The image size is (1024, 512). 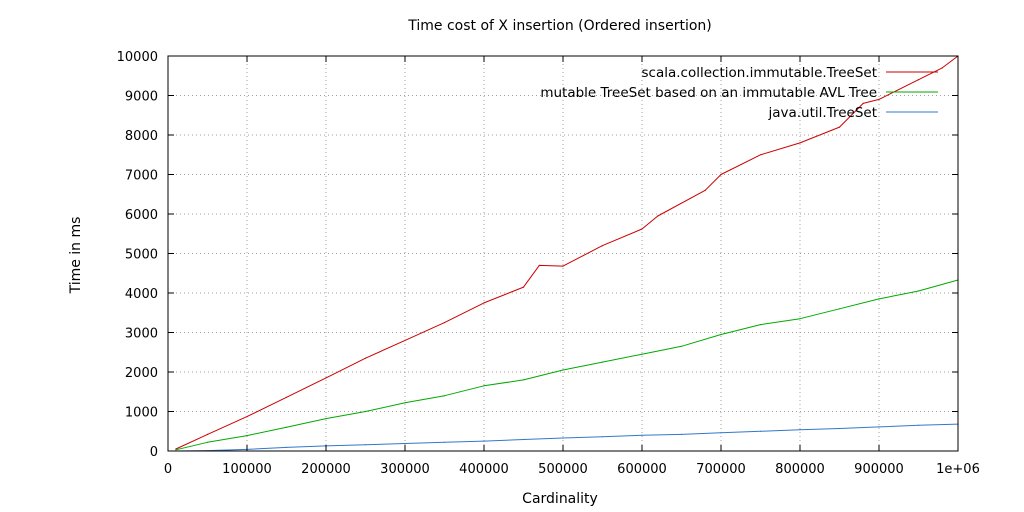 What do you see at coordinates (721, 469) in the screenshot?
I see `x-tick-label: 700000` at bounding box center [721, 469].